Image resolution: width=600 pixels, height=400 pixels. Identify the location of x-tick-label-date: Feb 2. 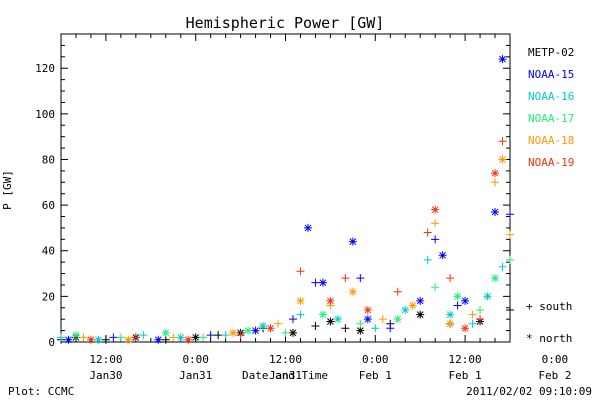
(554, 375).